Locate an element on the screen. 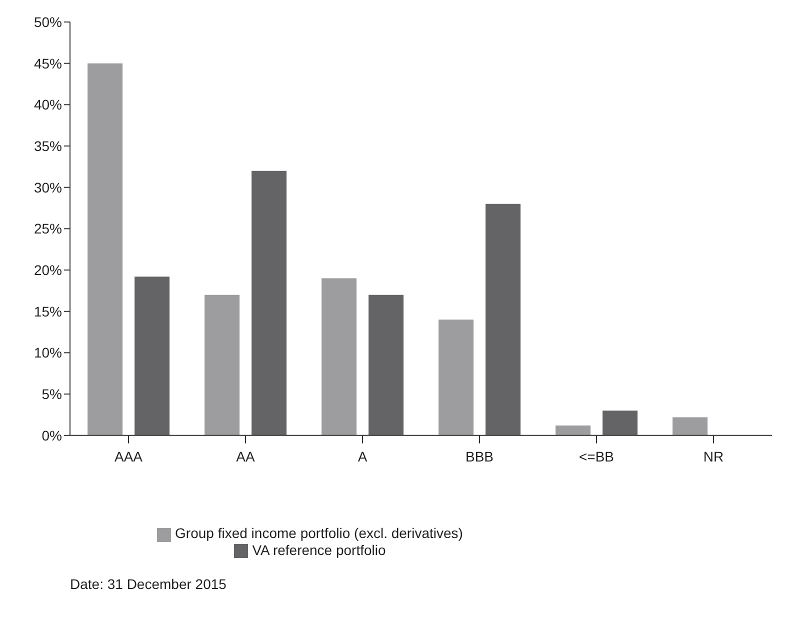  x-tick-label: AA is located at coordinates (246, 456).